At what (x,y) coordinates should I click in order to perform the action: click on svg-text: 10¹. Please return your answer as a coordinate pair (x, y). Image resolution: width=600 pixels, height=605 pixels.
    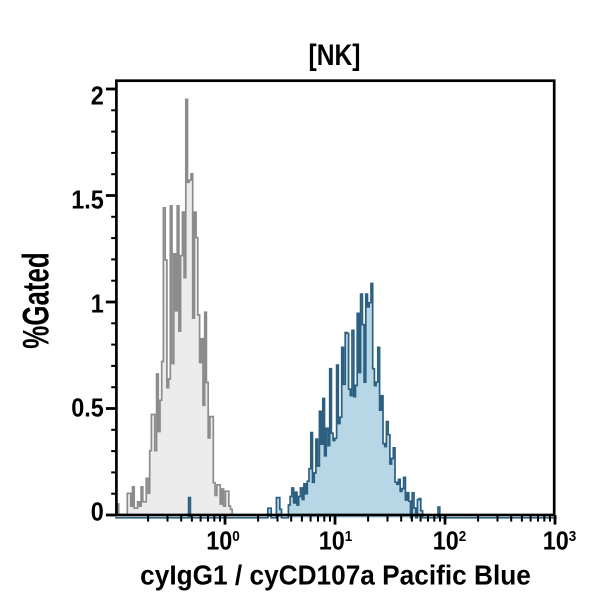
    Looking at the image, I should click on (336, 541).